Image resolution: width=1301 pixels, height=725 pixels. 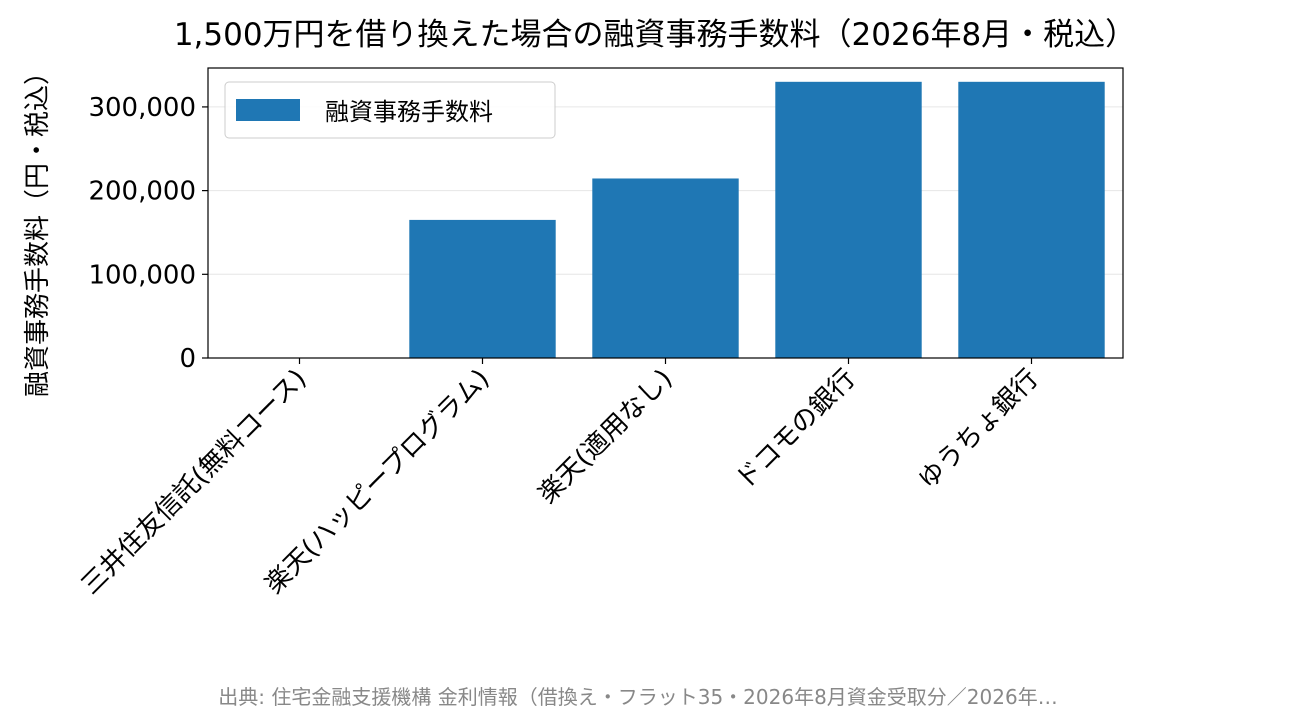 I want to click on x-tick-label: ゆうちょ銀行, so click(x=979, y=430).